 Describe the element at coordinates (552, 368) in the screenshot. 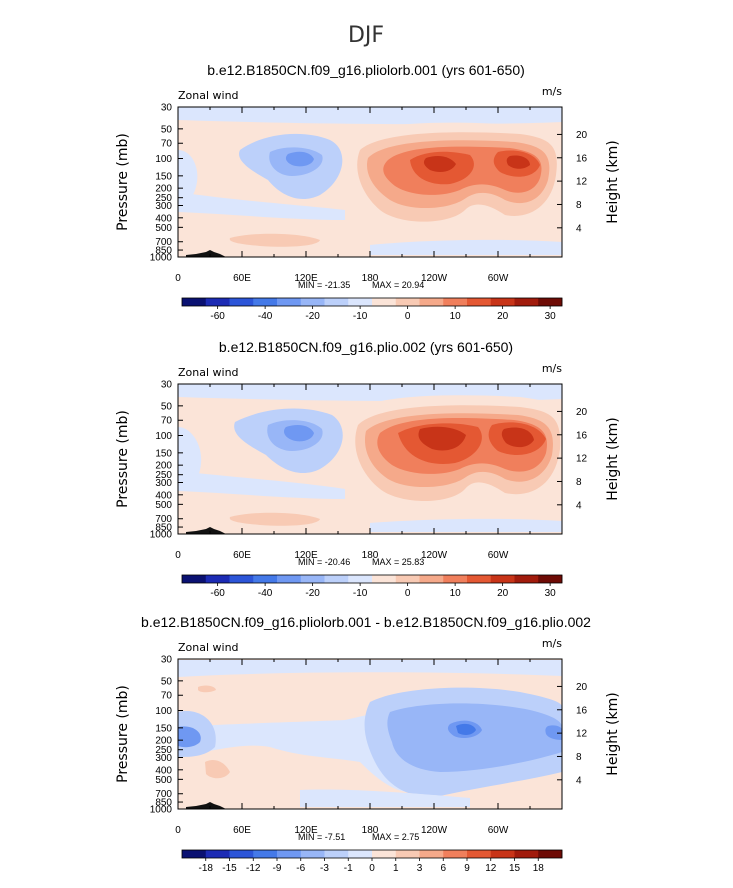

I see `panel-units-label: m/s` at that location.